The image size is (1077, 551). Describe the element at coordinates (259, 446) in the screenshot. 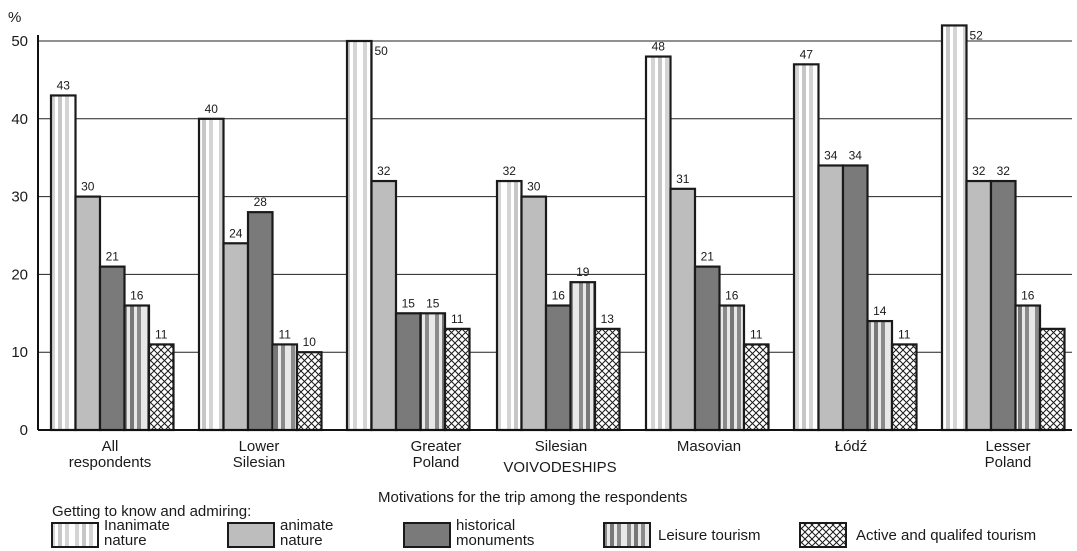

I see `category-label: Lower` at that location.